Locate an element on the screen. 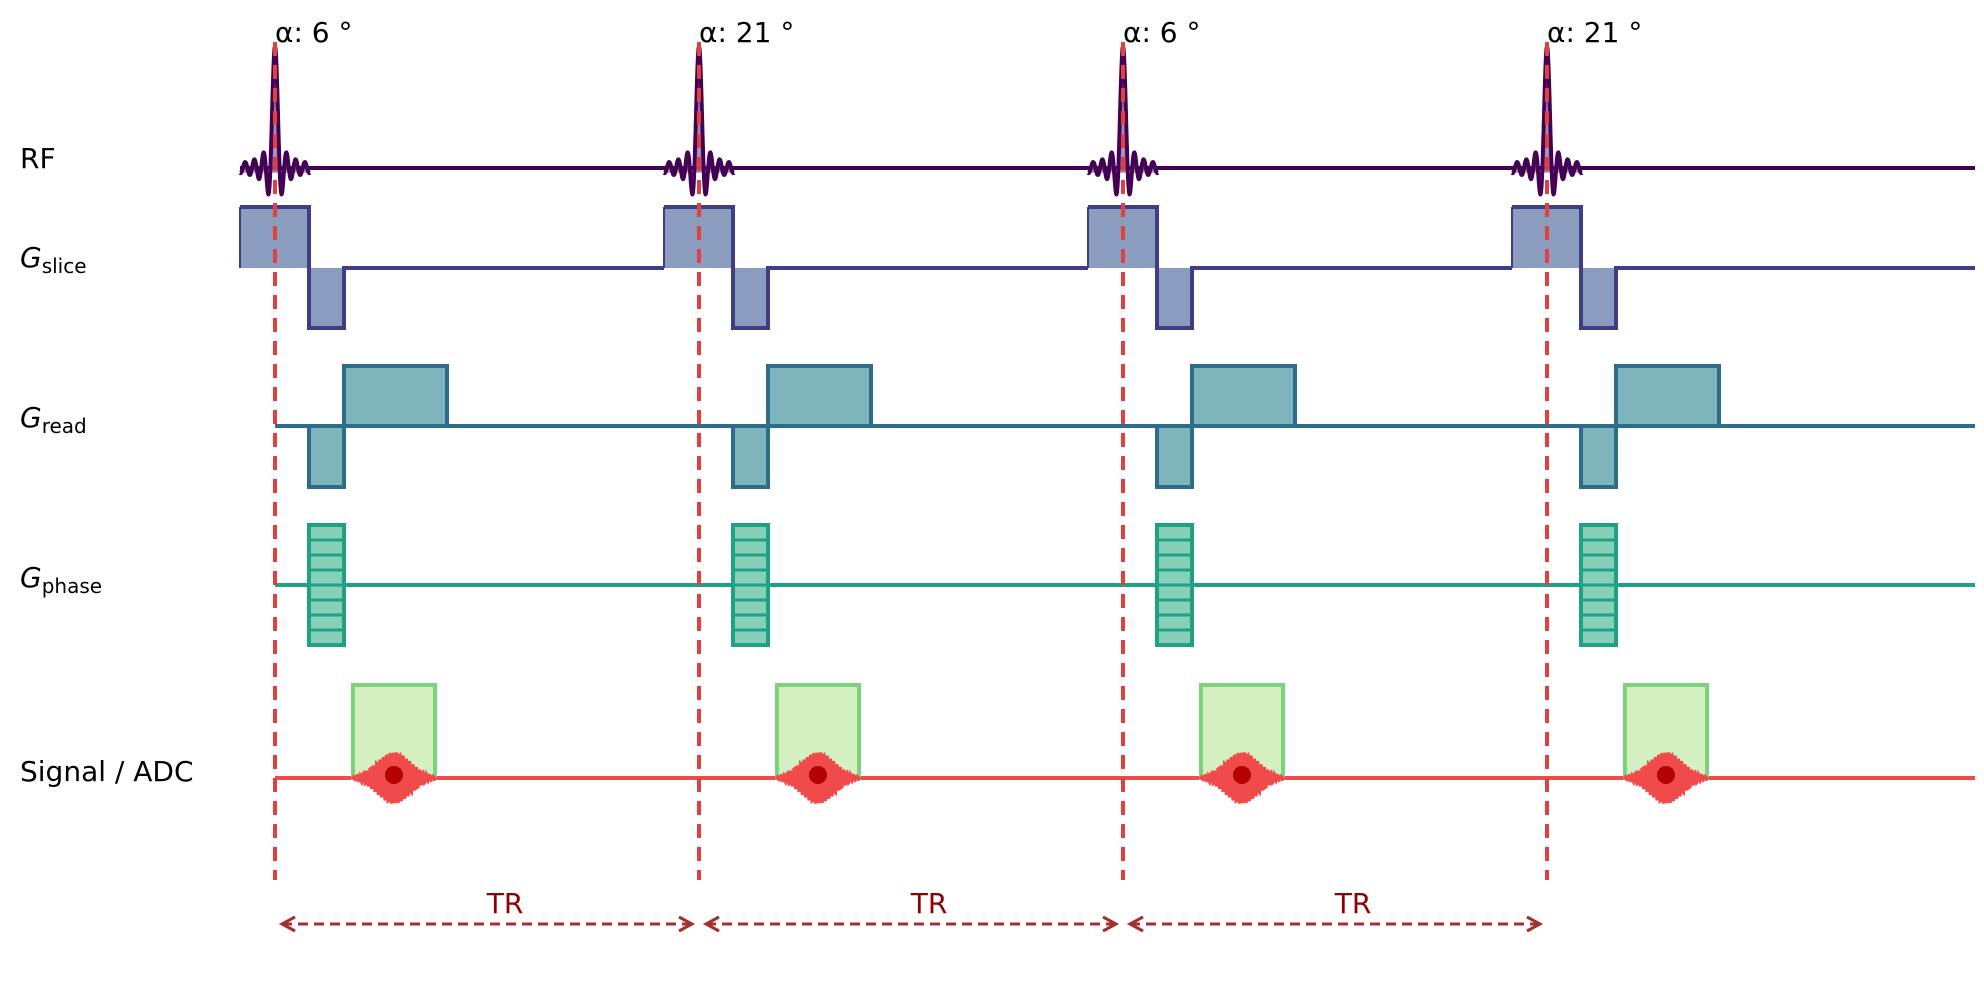  row-label-gslice-symbol: G is located at coordinates (31, 257).